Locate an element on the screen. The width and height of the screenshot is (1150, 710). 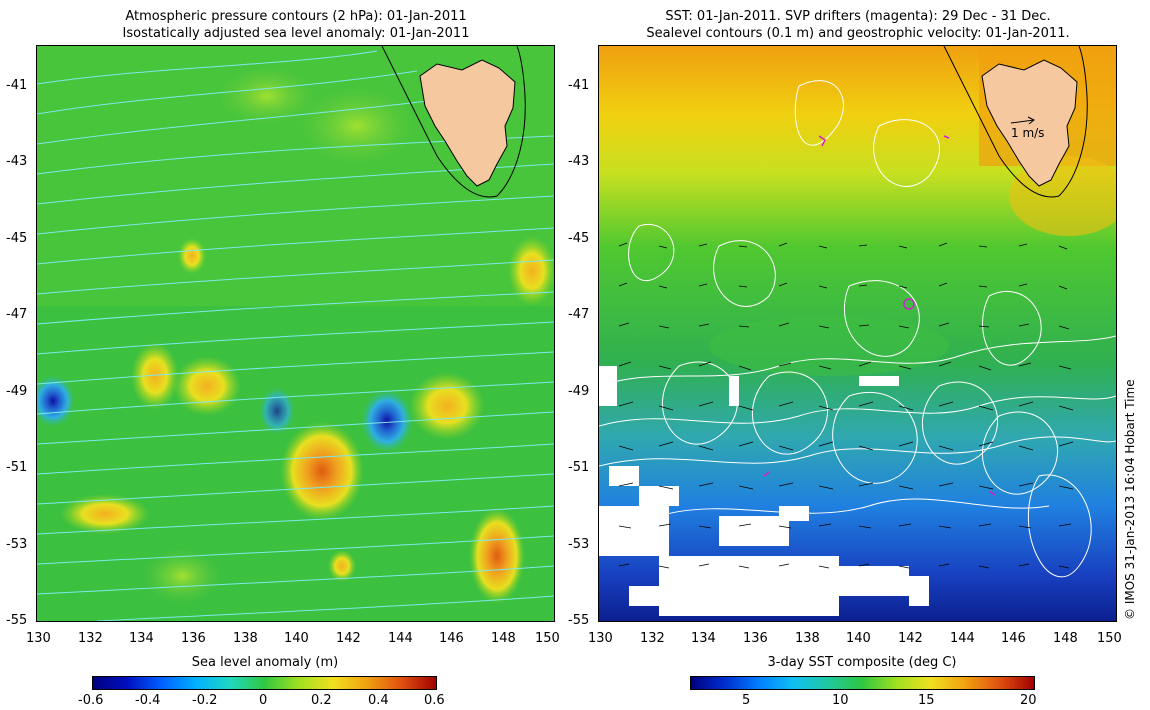
x-tick-left-138: 138 is located at coordinates (245, 638).